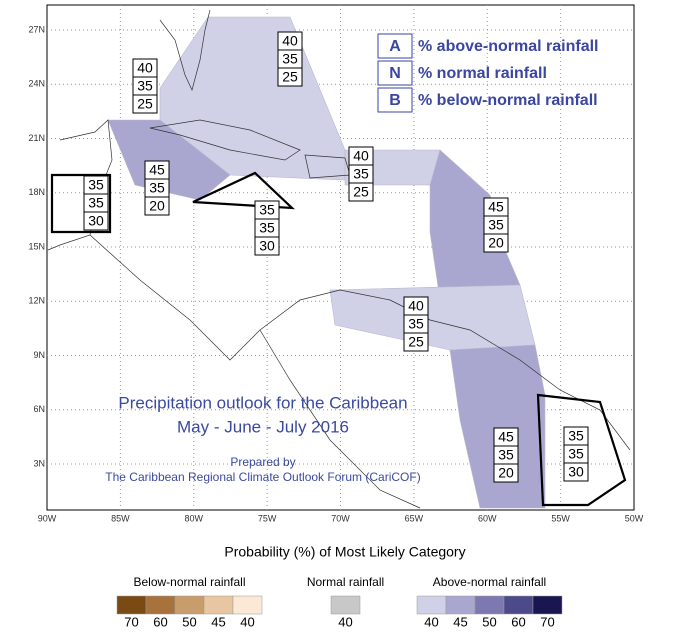  Describe the element at coordinates (193, 518) in the screenshot. I see `lon-label: 80W` at that location.